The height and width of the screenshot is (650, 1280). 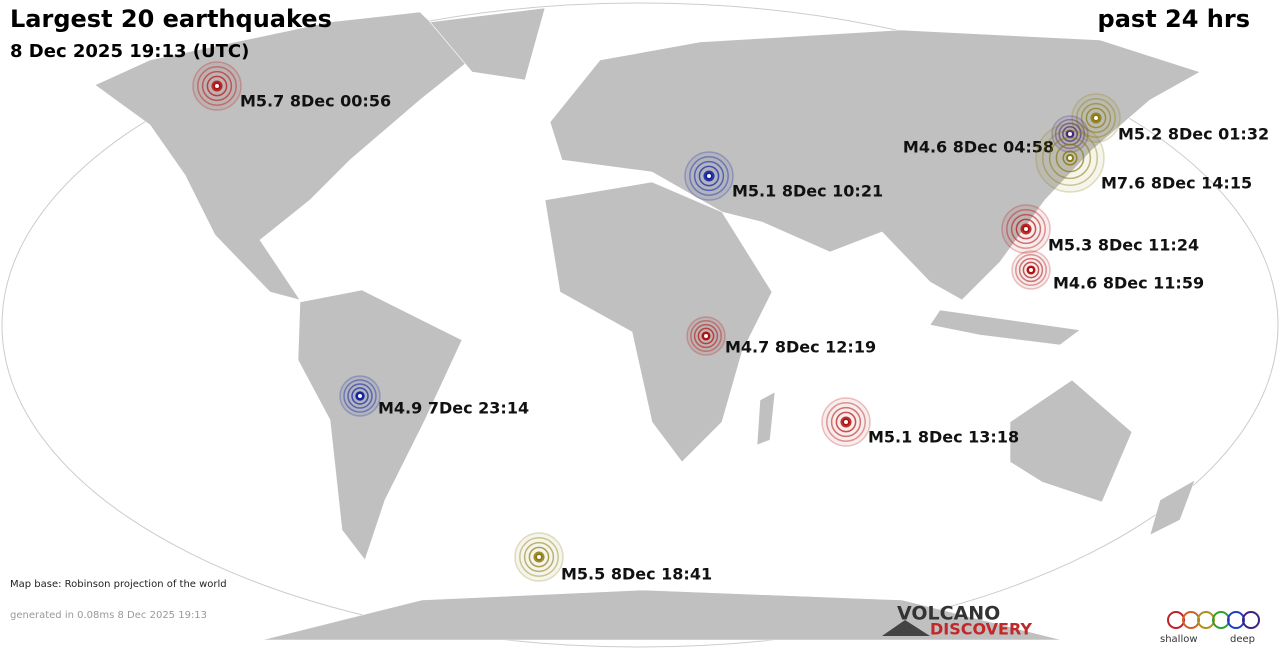 I want to click on quake-label: M5.2 8Dec 01:32, so click(x=1193, y=134).